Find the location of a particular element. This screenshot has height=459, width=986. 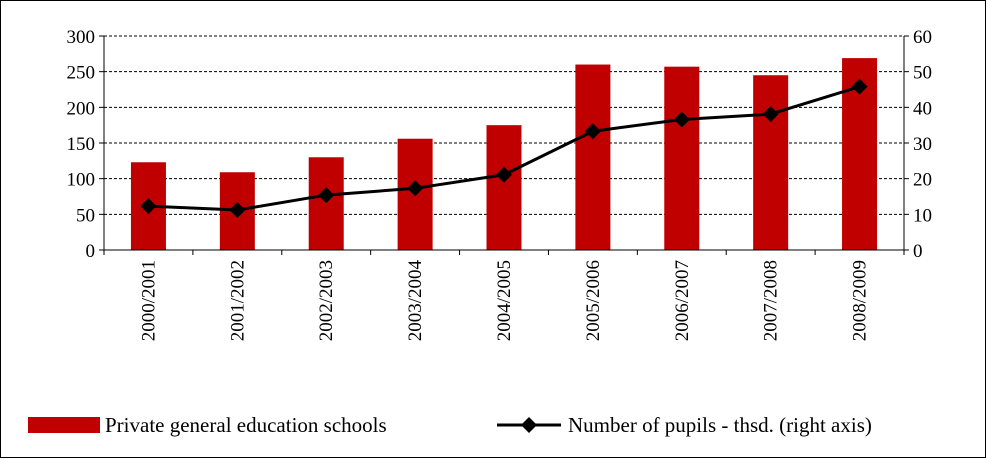

pupils-marker-2000/2001 is located at coordinates (148, 206).